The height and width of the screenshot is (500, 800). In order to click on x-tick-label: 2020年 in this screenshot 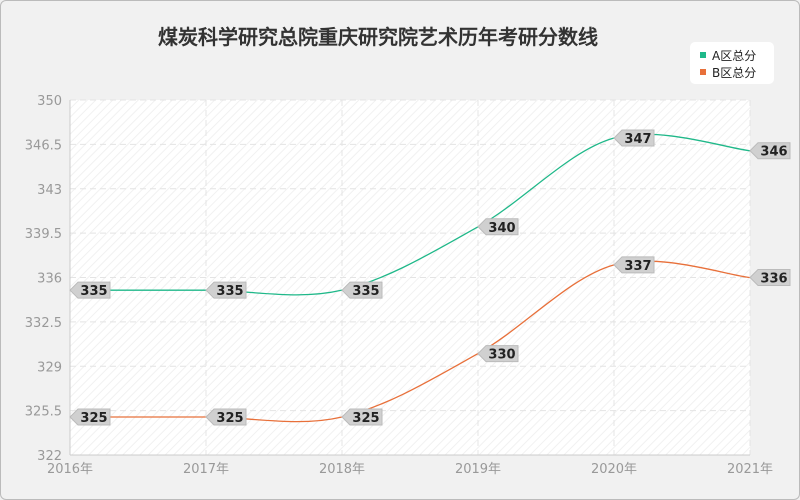, I will do `click(614, 469)`.